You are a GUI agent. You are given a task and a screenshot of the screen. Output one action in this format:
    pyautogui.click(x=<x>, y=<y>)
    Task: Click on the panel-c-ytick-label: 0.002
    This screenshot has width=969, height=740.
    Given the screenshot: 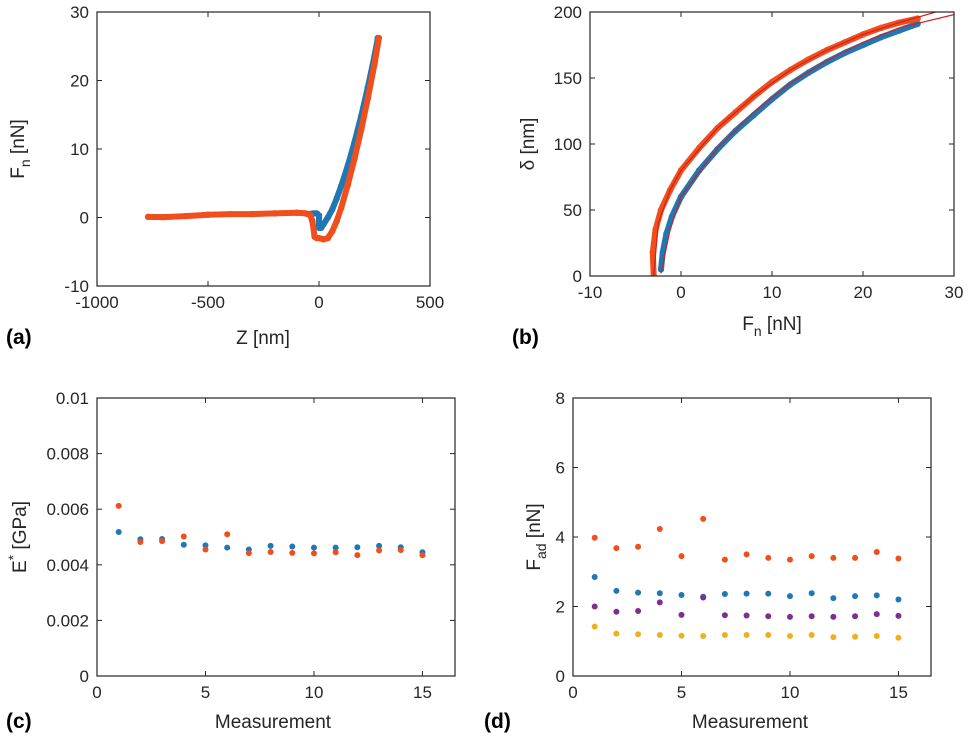 What is the action you would take?
    pyautogui.click(x=67, y=620)
    